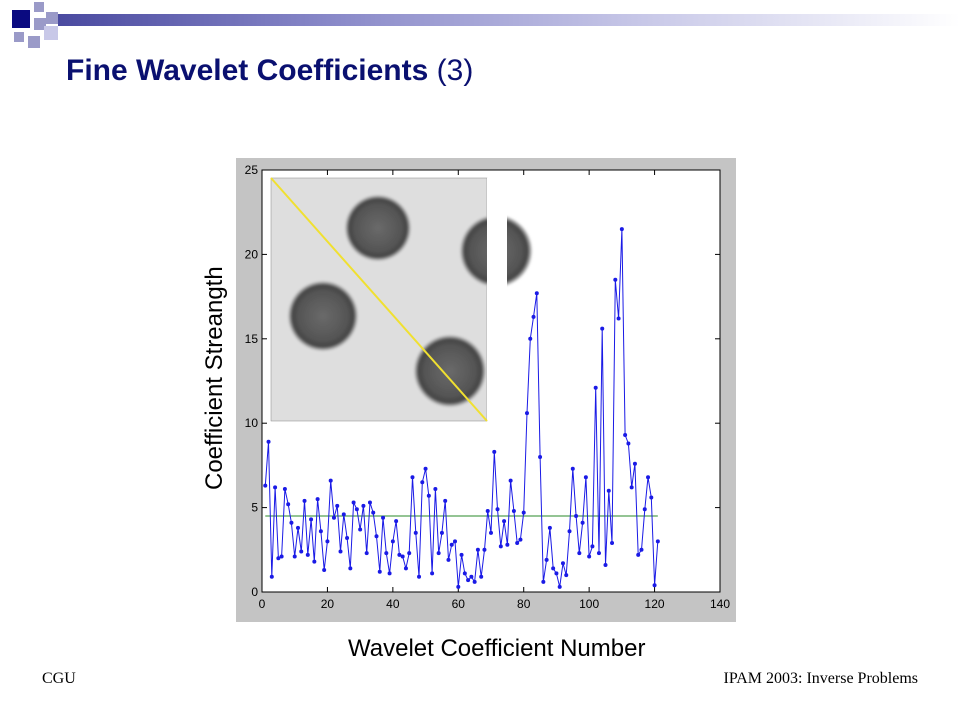  What do you see at coordinates (262, 604) in the screenshot?
I see `x-tick-label: 0` at bounding box center [262, 604].